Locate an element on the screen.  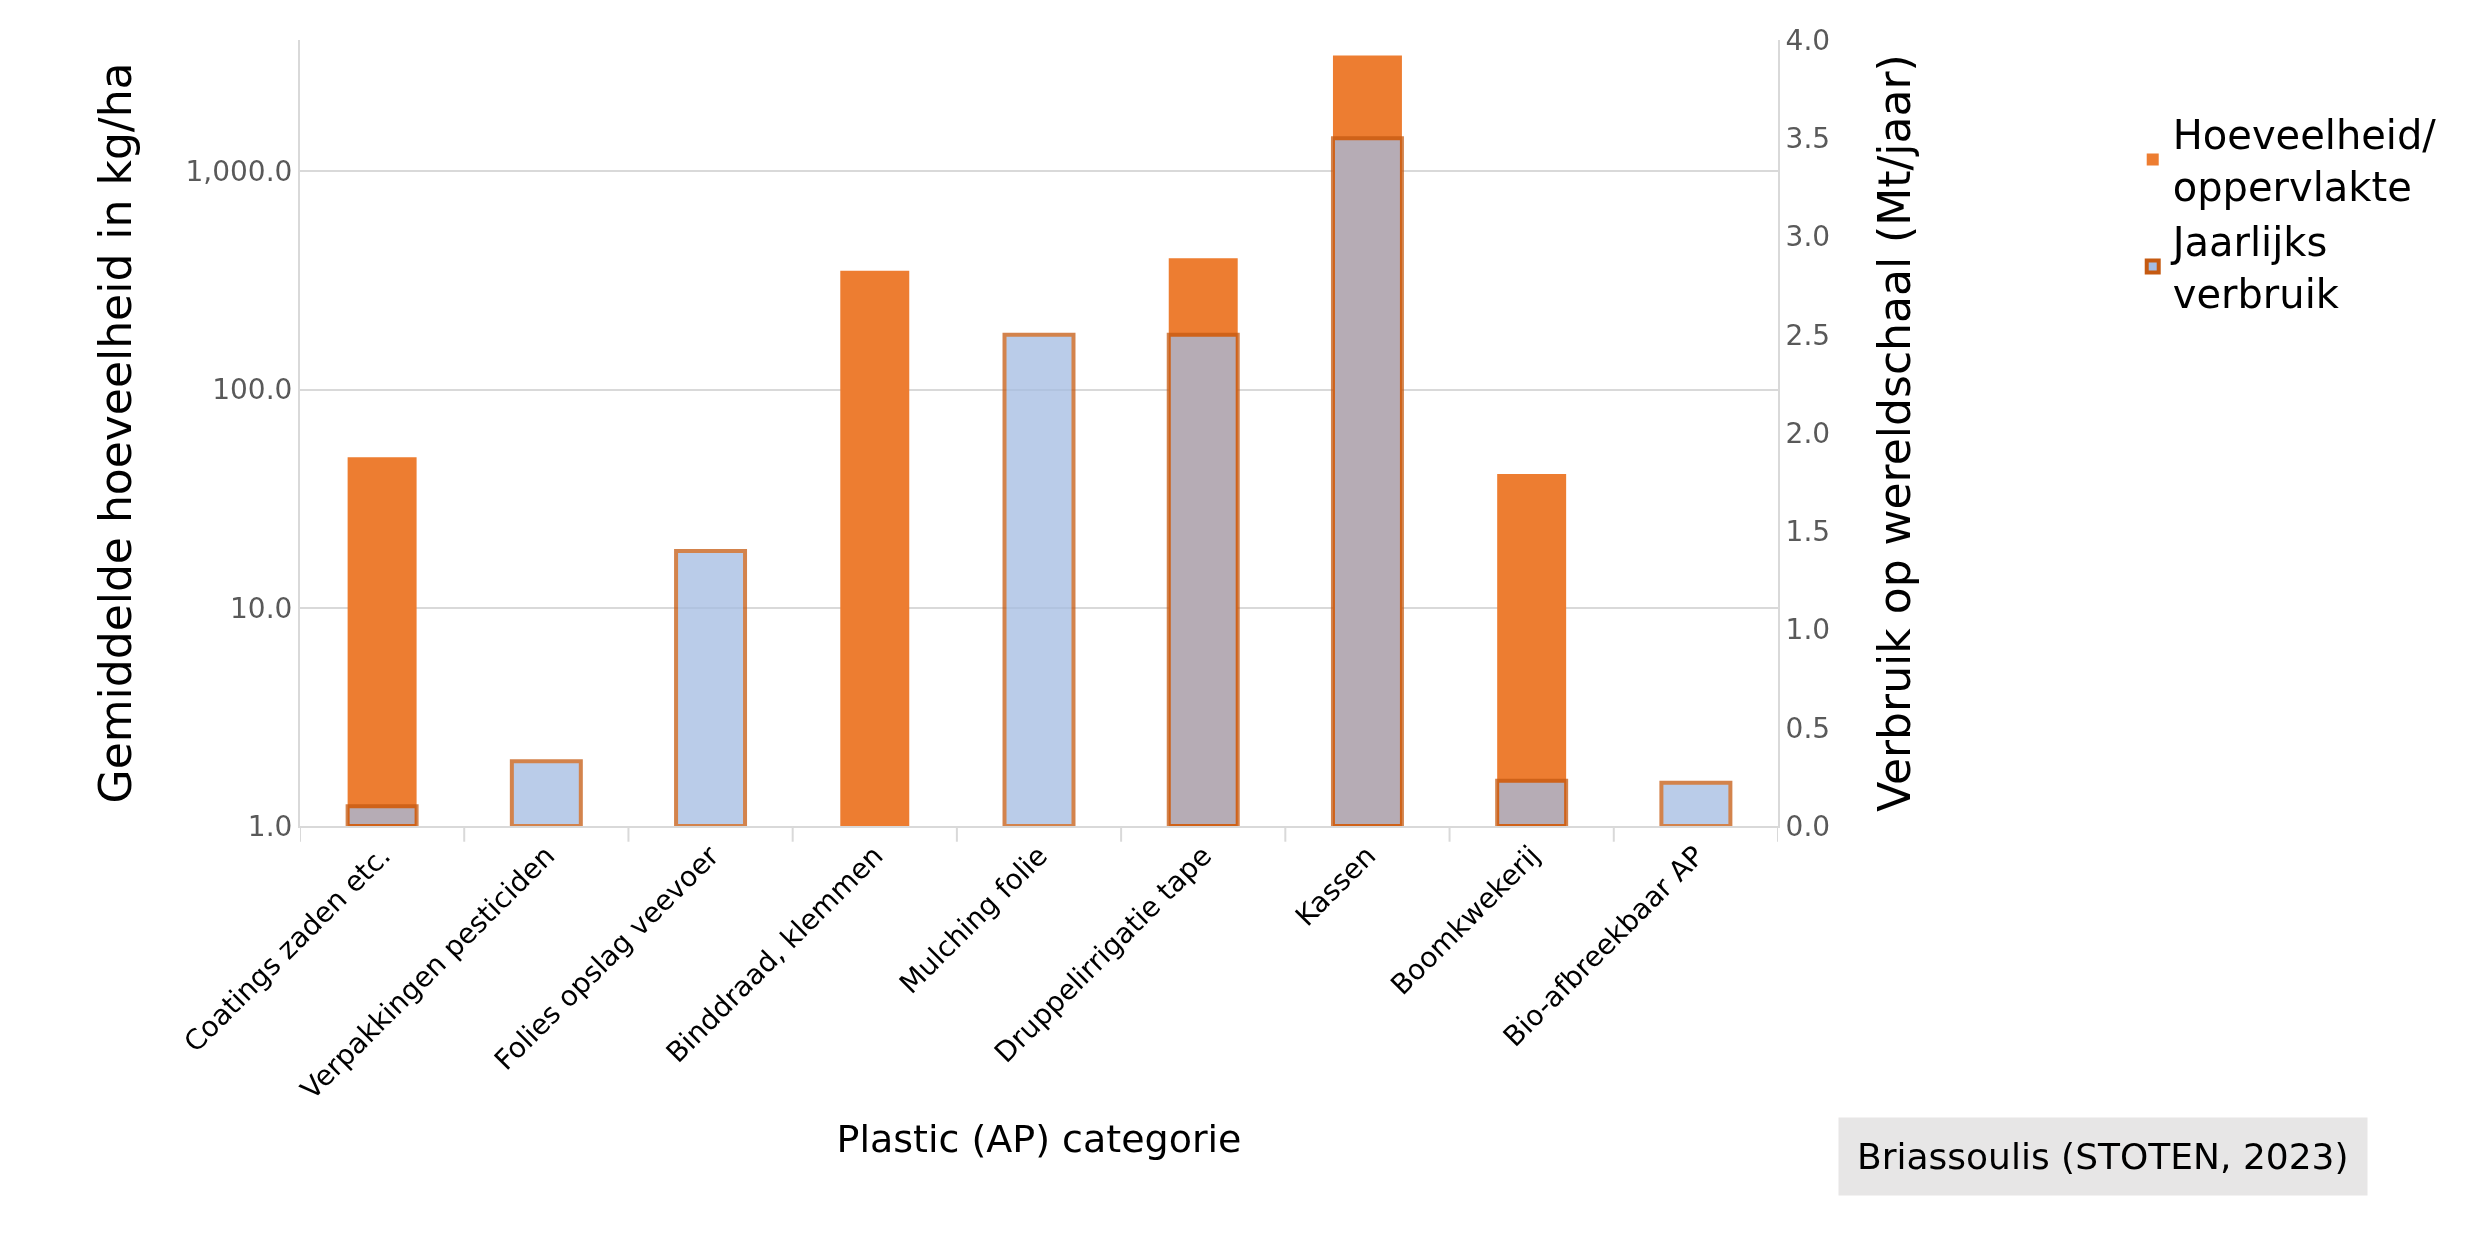
legend-label: Hoeveelheid/ oppervlakte is located at coordinates (2304, 161).